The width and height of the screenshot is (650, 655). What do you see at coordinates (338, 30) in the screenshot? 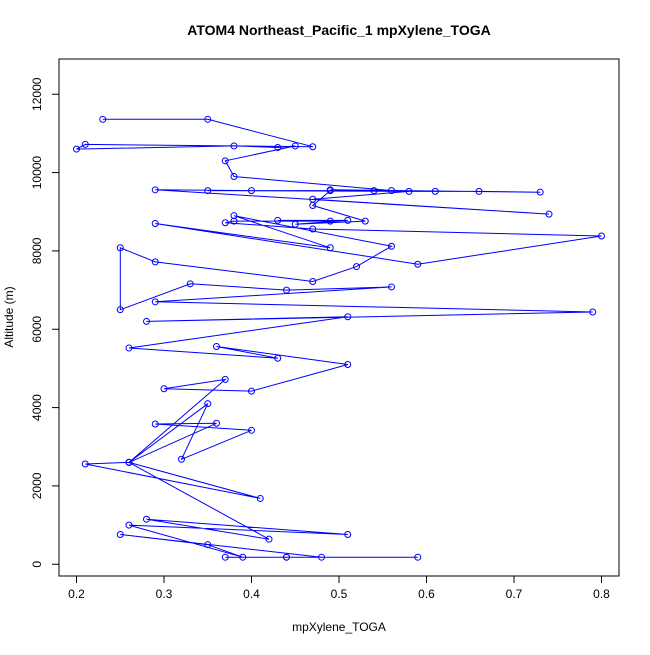
I see `chart-title: ATOM4 Northeast_Pacific_1 mpXylene_TOGA` at bounding box center [338, 30].